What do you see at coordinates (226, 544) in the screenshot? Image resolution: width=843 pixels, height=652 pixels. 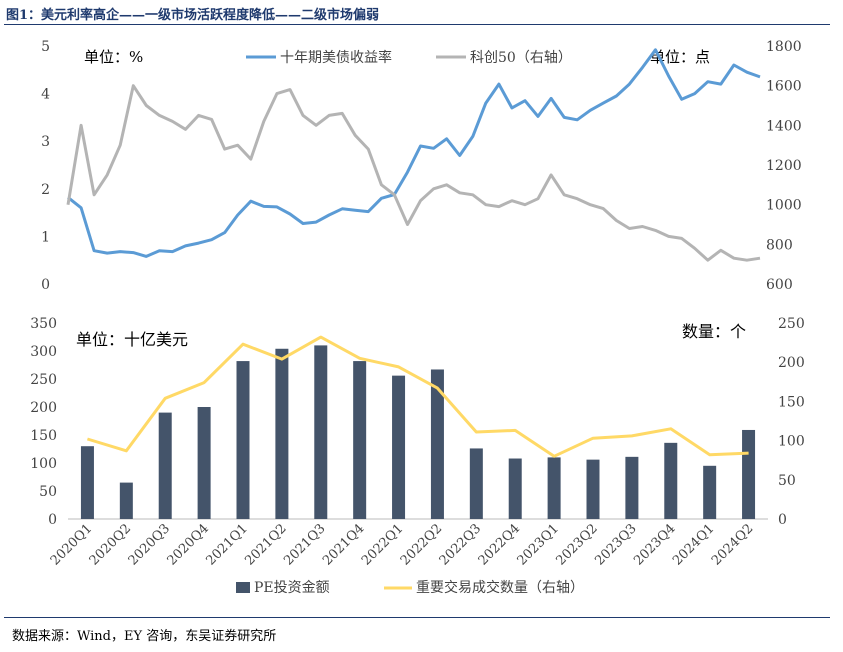 I see `x-tick-label-2021Q1: 2021Q1` at bounding box center [226, 544].